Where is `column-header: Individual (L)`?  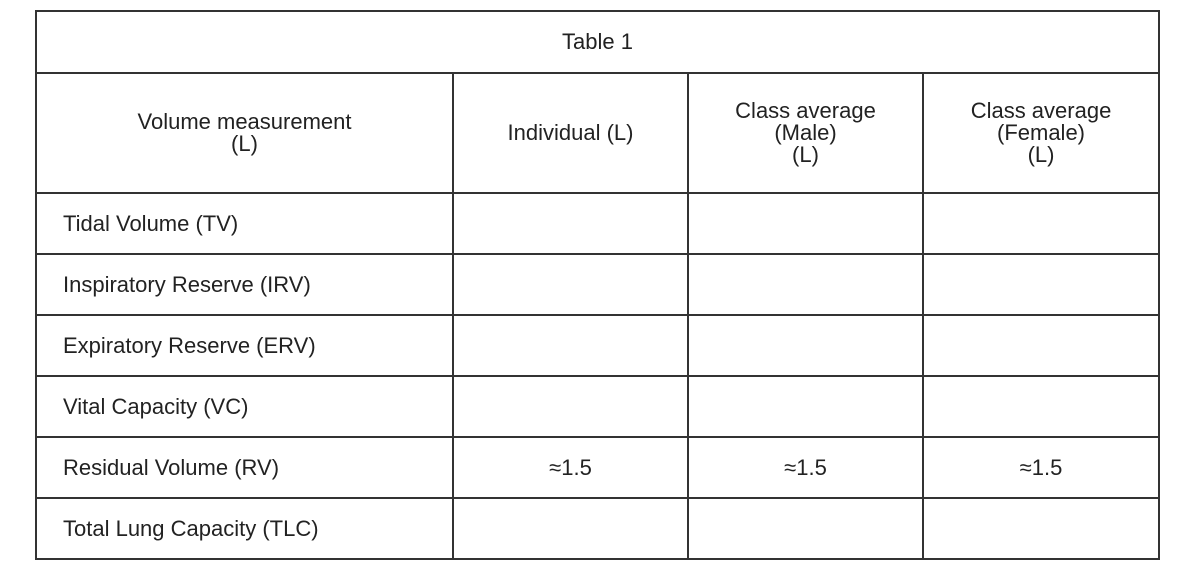
column-header: Individual (L) is located at coordinates (570, 133).